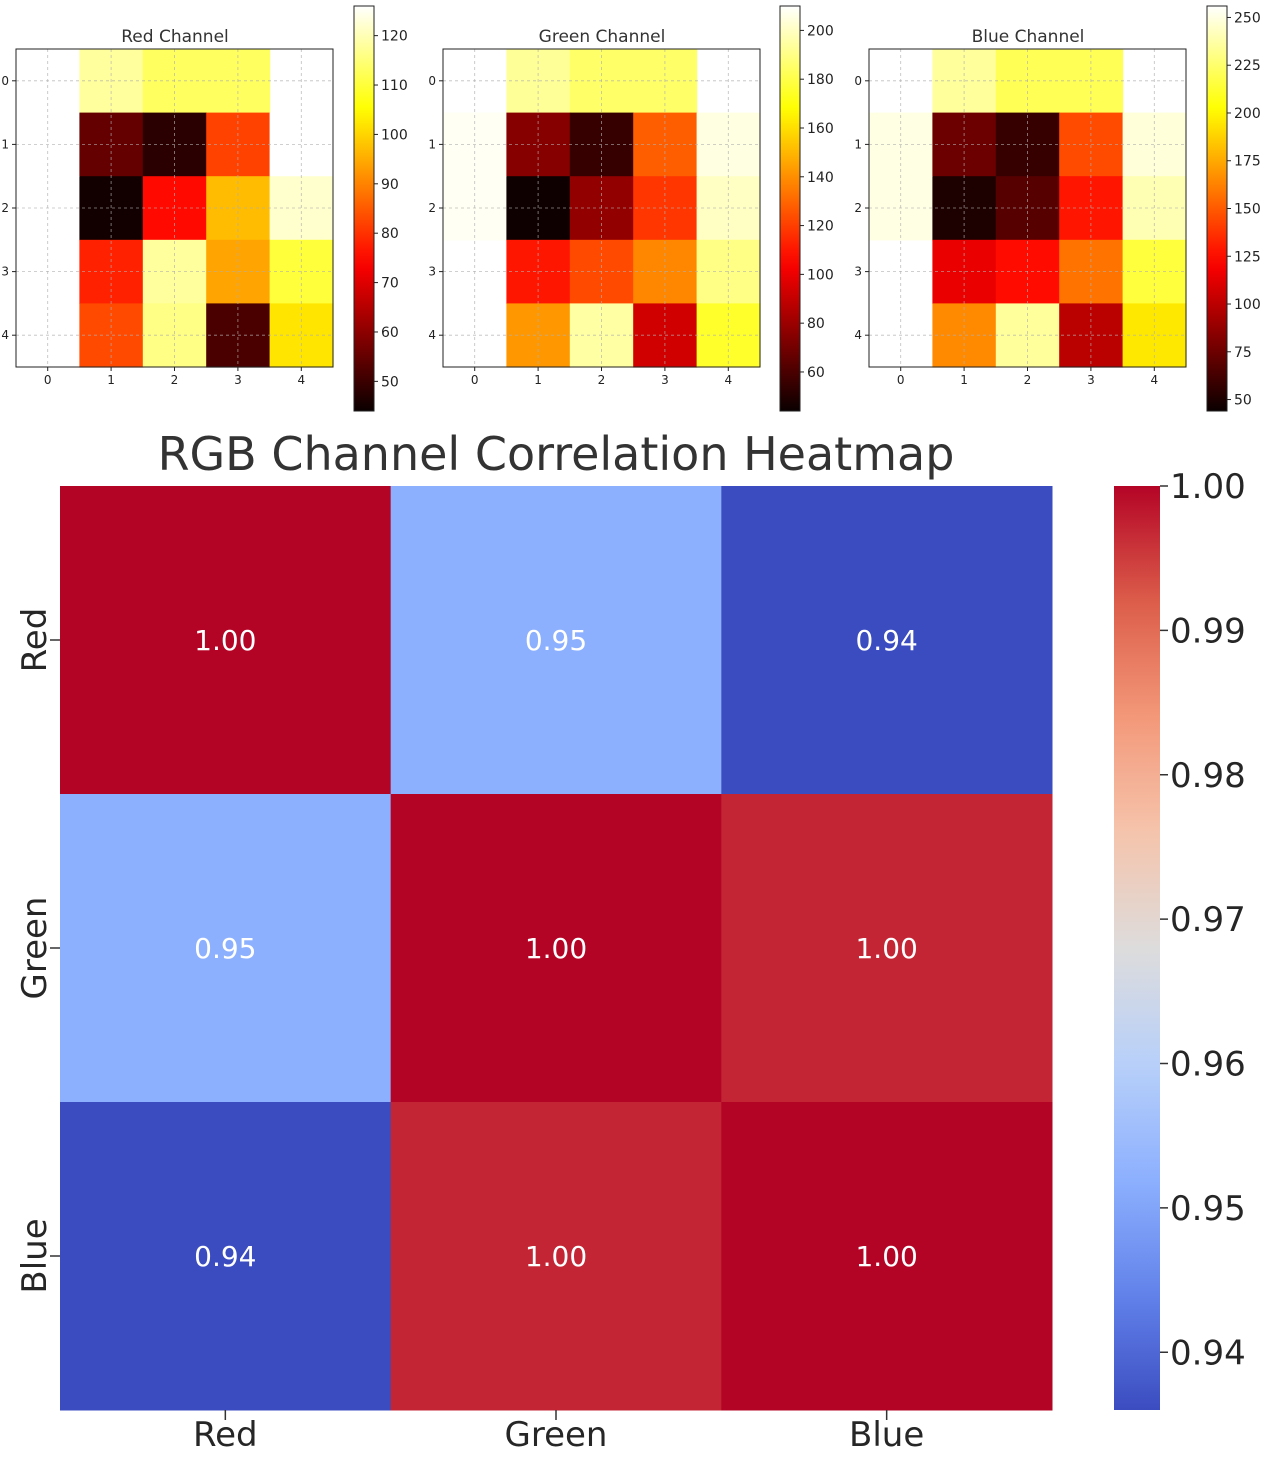 This screenshot has width=1264, height=1473. I want to click on colorbar-tick-label: 125, so click(1247, 257).